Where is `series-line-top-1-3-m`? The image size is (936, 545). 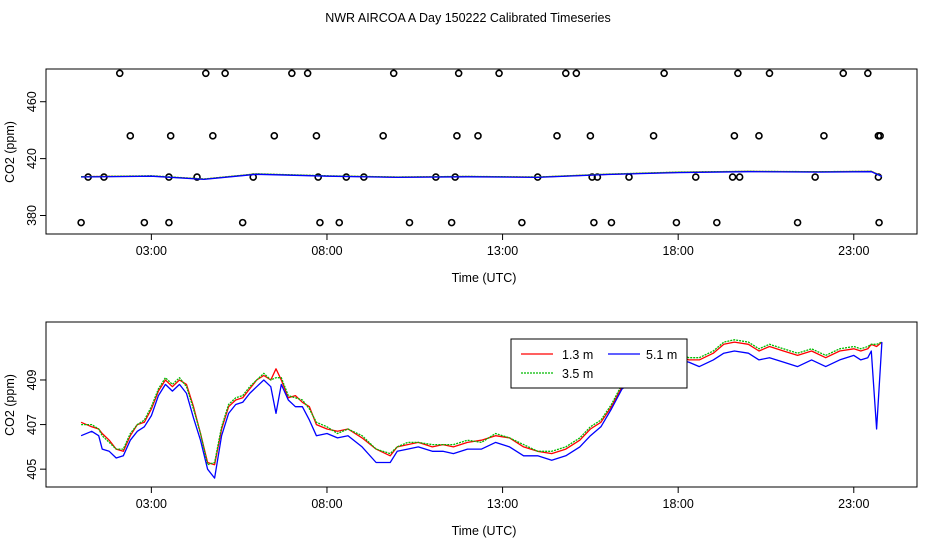 series-line-top-1-3-m is located at coordinates (482, 175).